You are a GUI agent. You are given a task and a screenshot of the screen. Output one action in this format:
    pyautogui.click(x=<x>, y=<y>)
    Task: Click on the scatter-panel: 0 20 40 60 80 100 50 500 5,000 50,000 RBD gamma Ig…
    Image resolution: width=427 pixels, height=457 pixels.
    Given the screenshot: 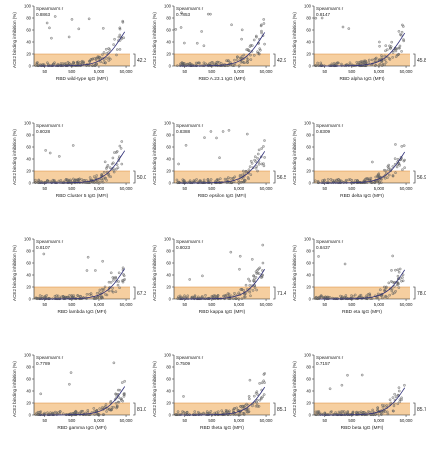 What is the action you would take?
    pyautogui.click(x=85, y=392)
    